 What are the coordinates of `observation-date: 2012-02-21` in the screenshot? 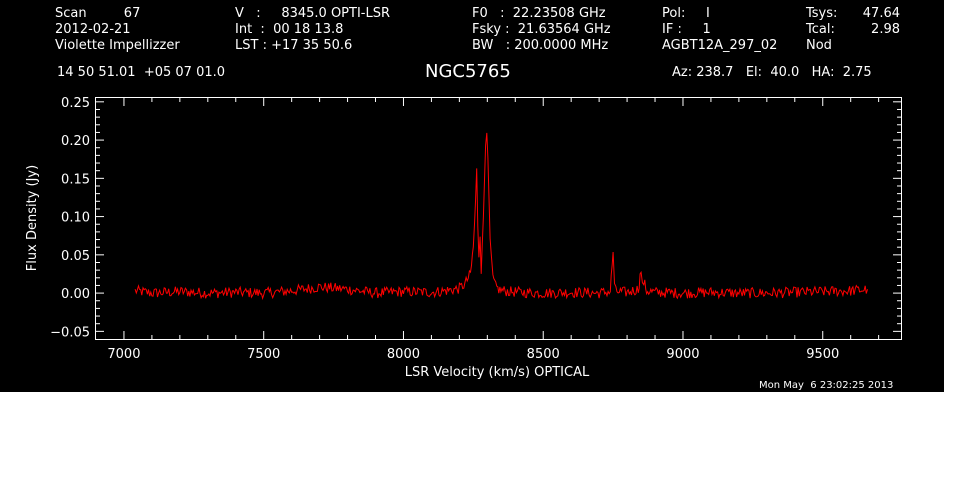 It's located at (93, 29).